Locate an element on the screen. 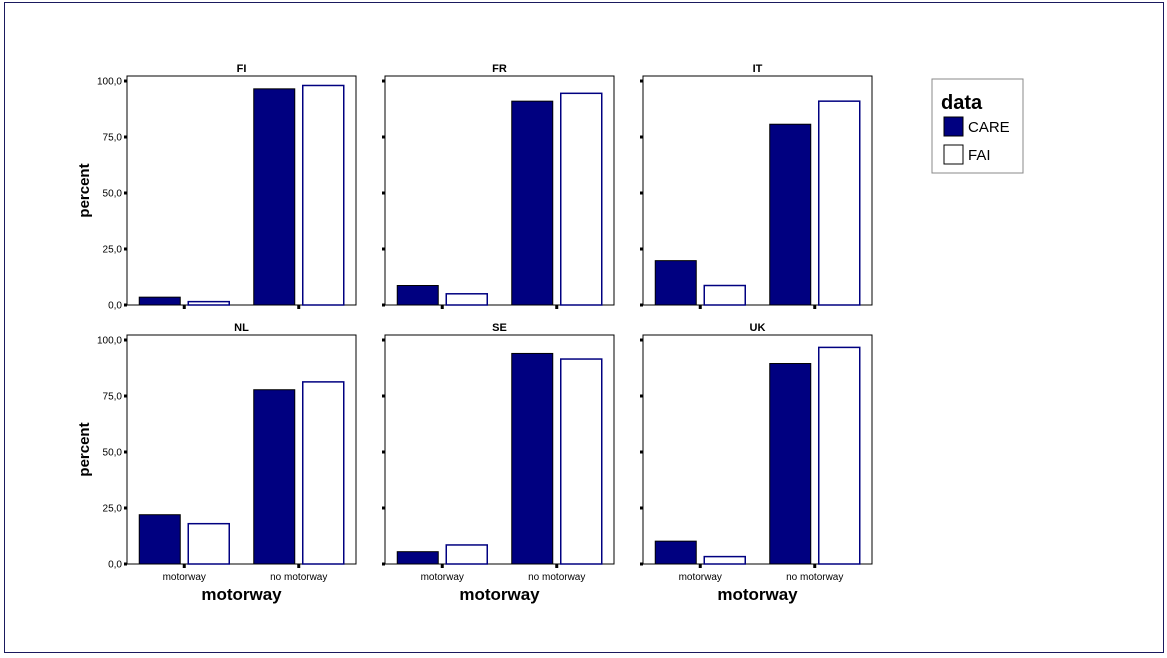 Image resolution: width=1167 pixels, height=658 pixels. legend-entry-care: CARE is located at coordinates (989, 127).